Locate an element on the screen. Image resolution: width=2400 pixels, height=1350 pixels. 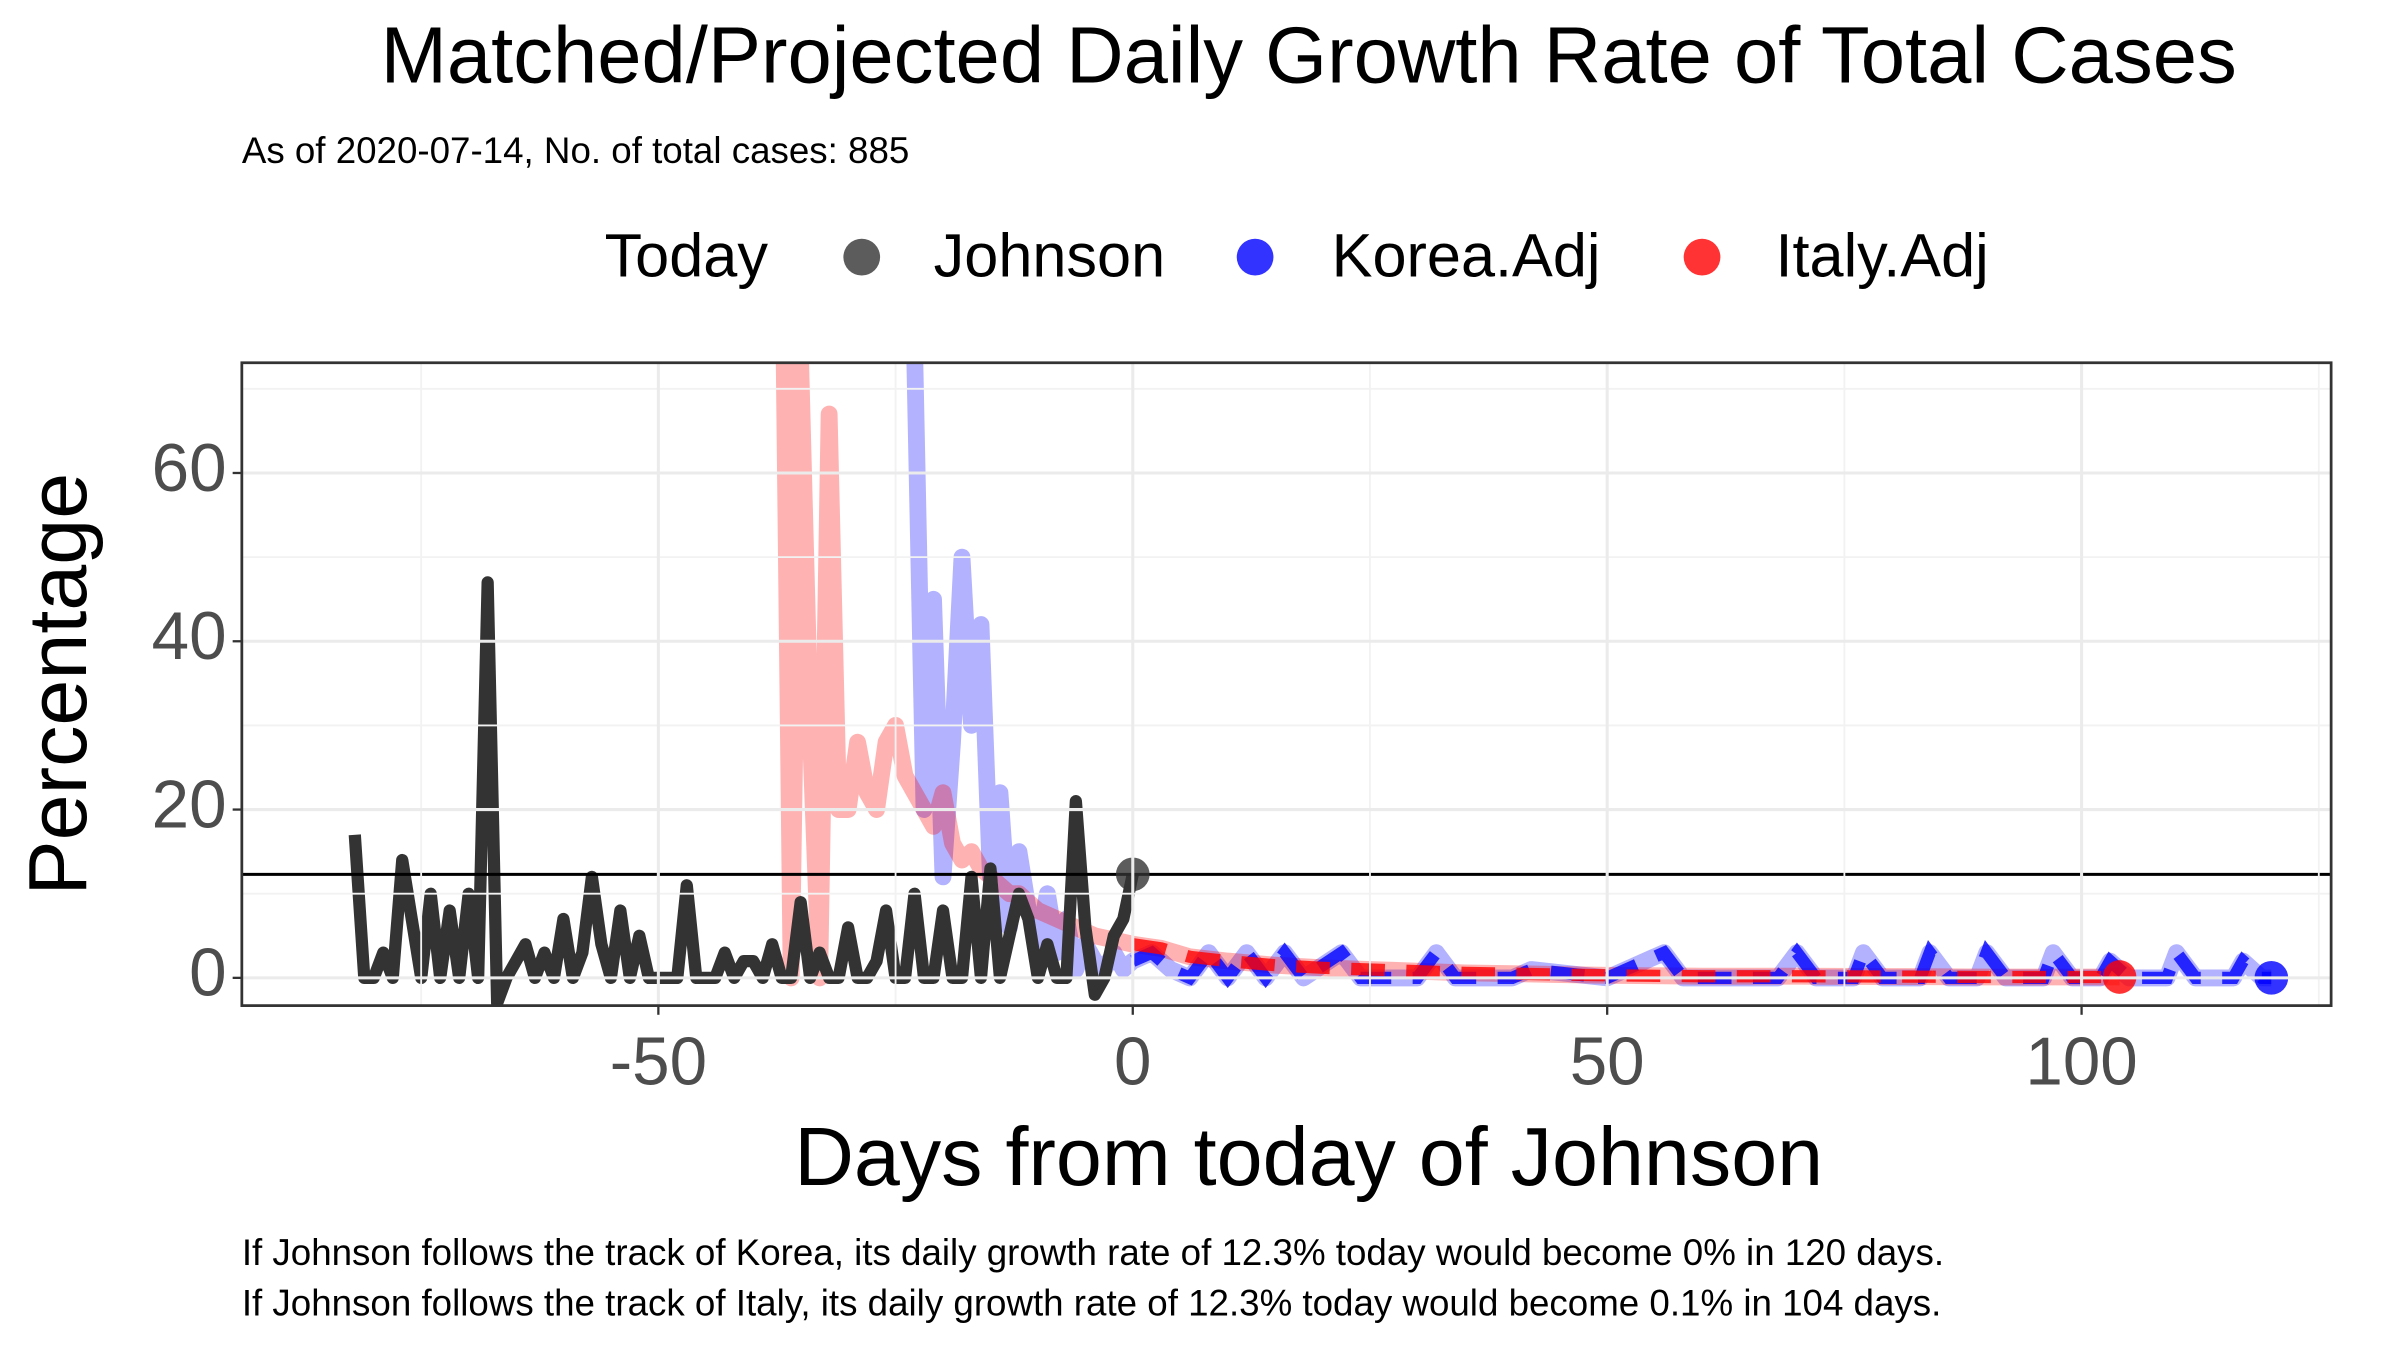
projected-line is located at coordinates (1625, 961).